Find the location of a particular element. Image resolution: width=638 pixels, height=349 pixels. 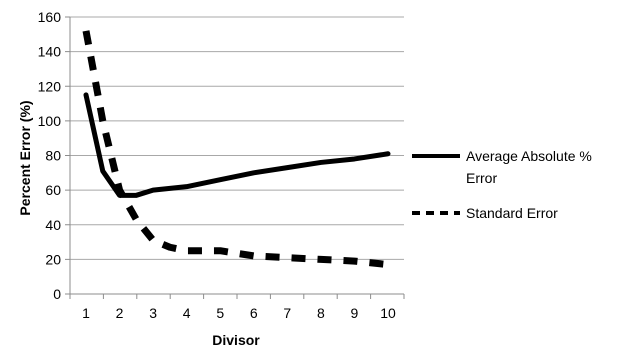

x-tick-label-6: 7 is located at coordinates (287, 313).